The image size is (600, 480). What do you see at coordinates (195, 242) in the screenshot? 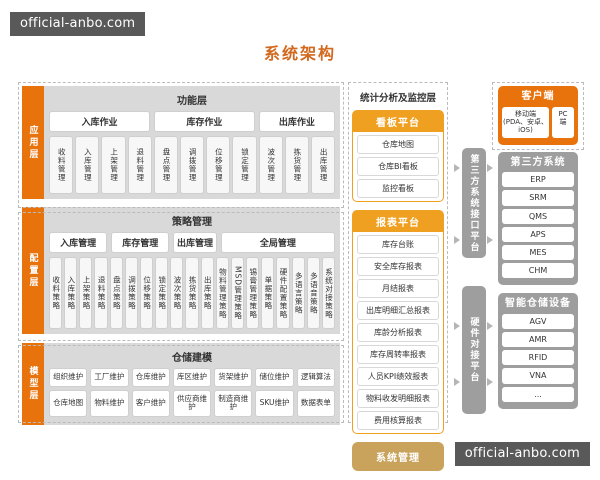
I see `group-outbound-strategy: 出库管理` at bounding box center [195, 242].